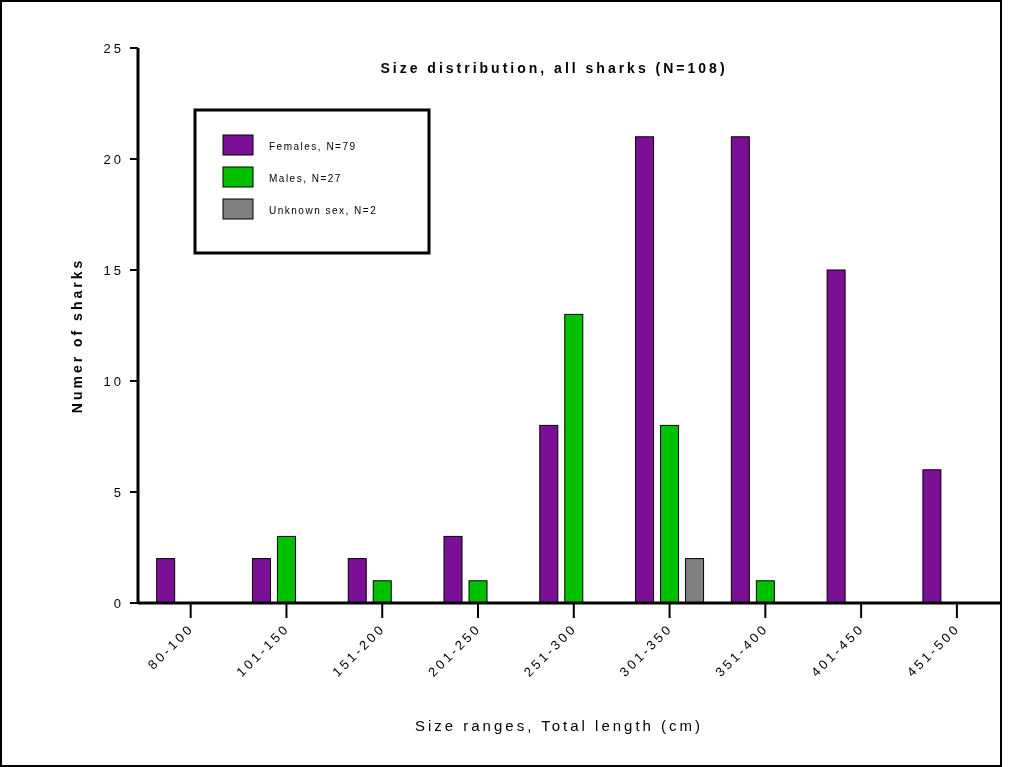  Describe the element at coordinates (118, 603) in the screenshot. I see `y-tick-label: 0` at that location.